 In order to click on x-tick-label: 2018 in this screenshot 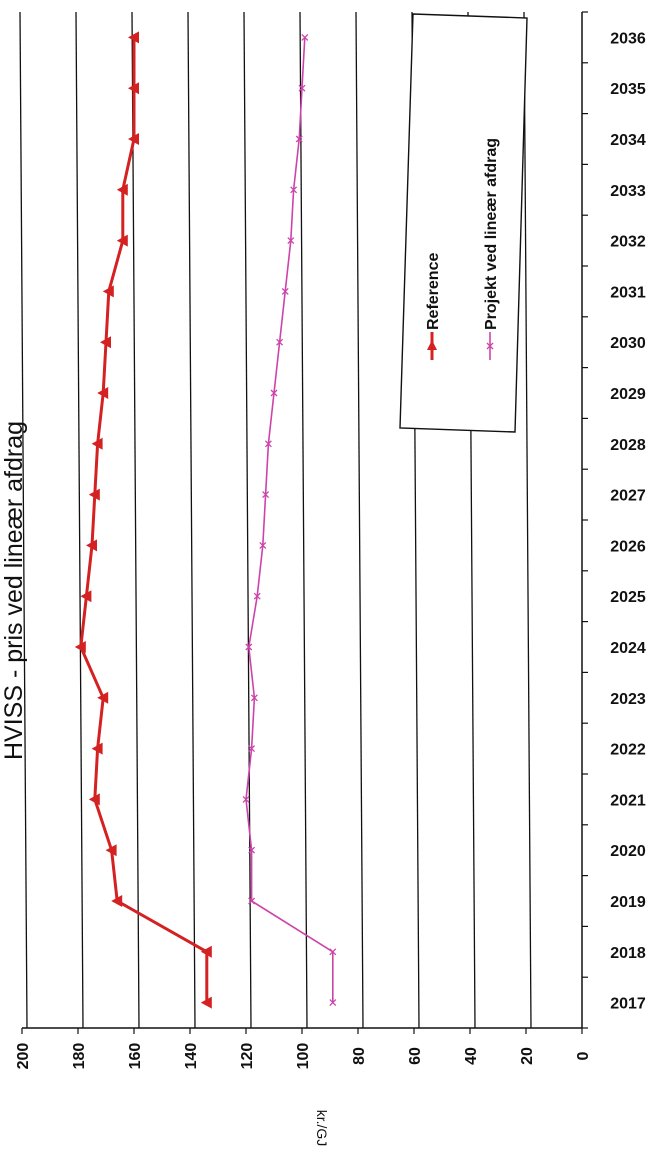, I will do `click(628, 953)`.